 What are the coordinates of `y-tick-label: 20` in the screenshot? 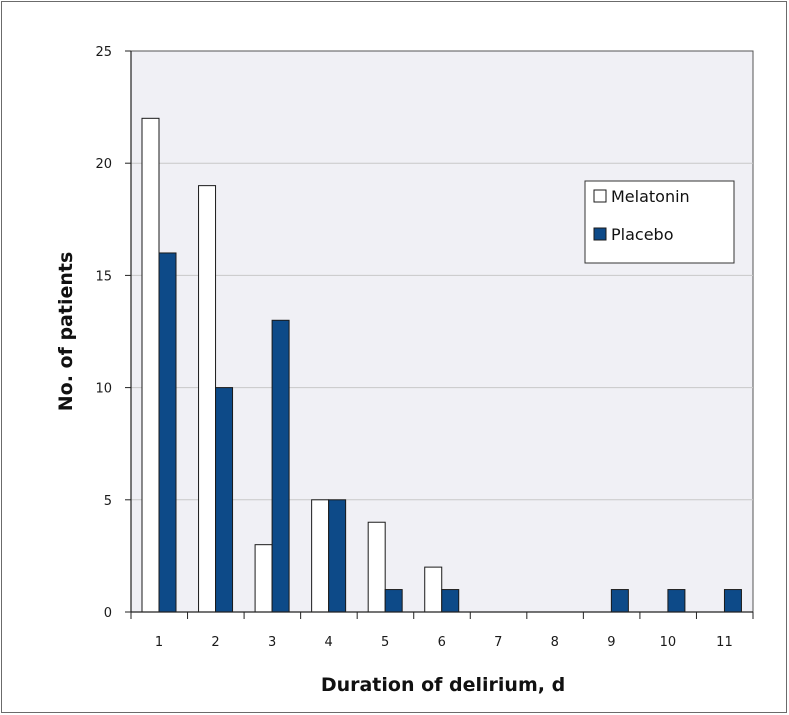 It's located at (103, 164).